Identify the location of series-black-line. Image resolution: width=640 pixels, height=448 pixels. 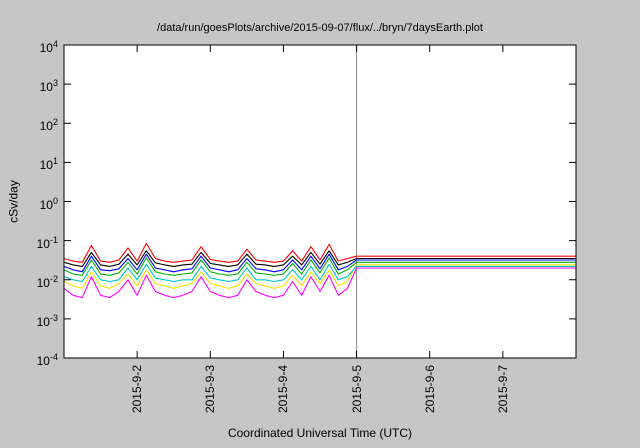
(319, 258).